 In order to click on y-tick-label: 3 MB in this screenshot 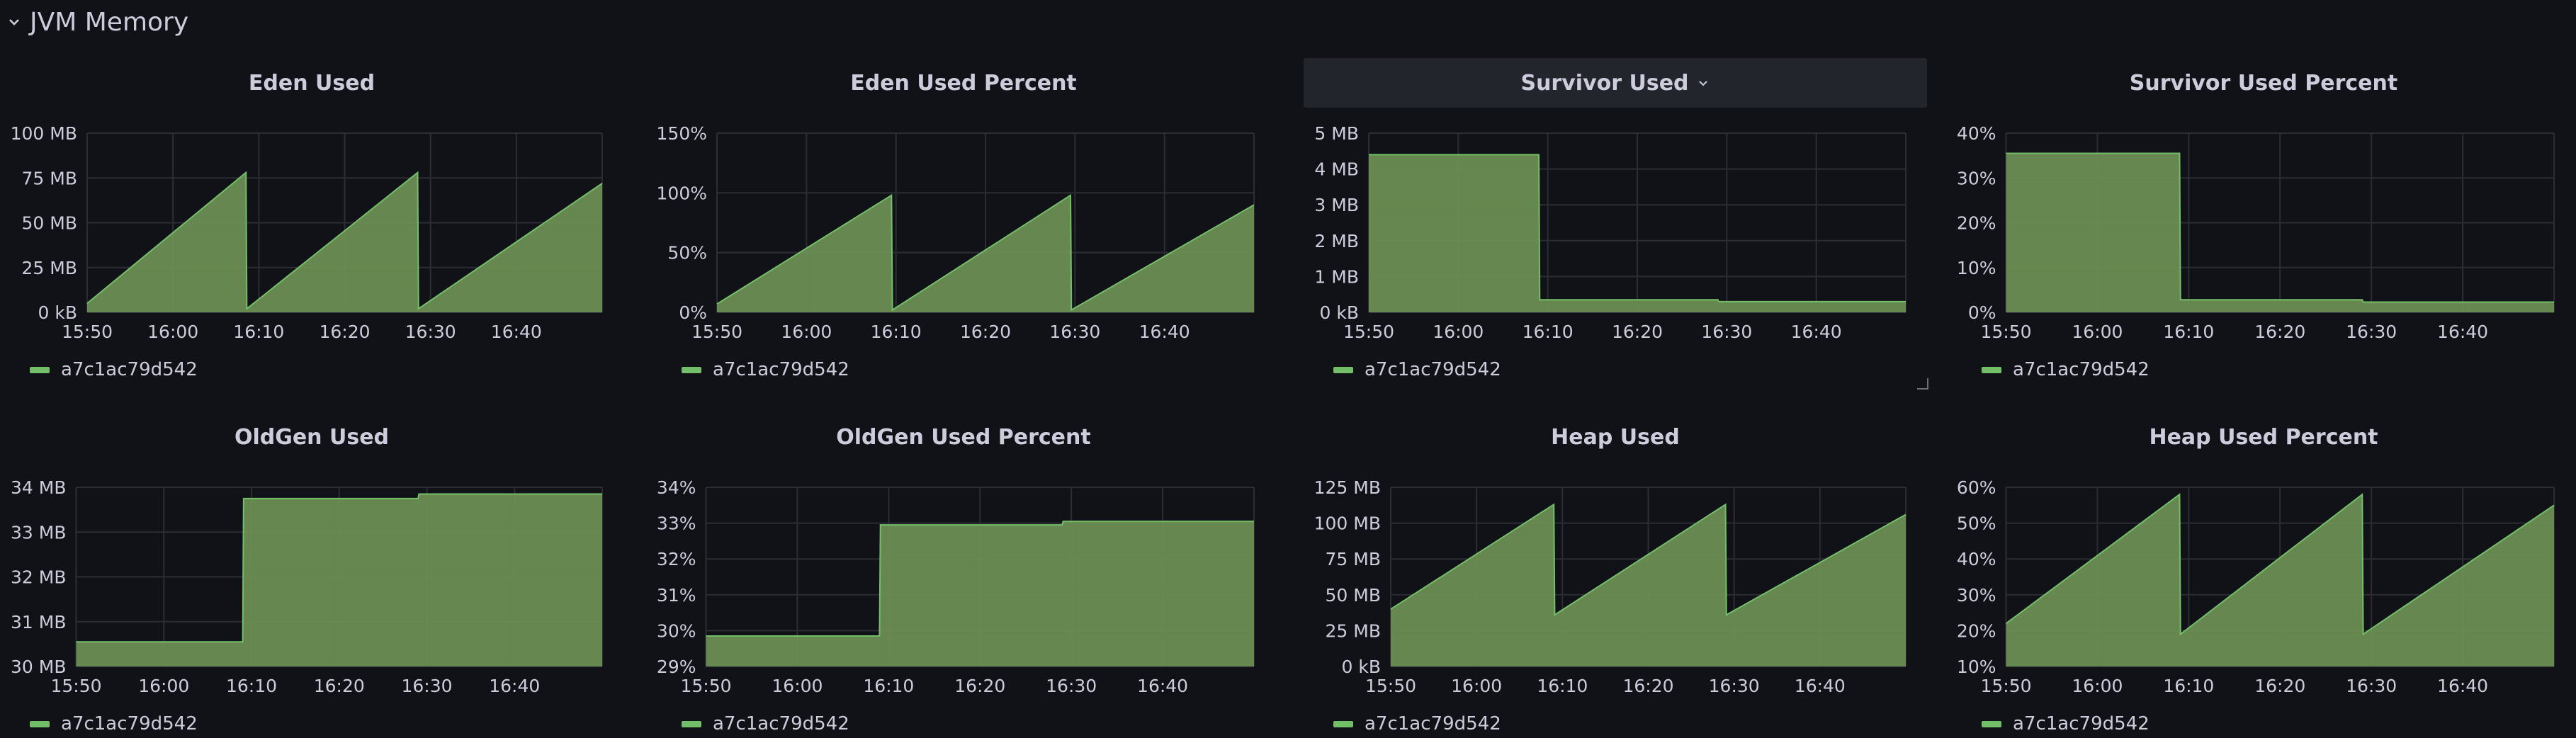, I will do `click(1336, 205)`.